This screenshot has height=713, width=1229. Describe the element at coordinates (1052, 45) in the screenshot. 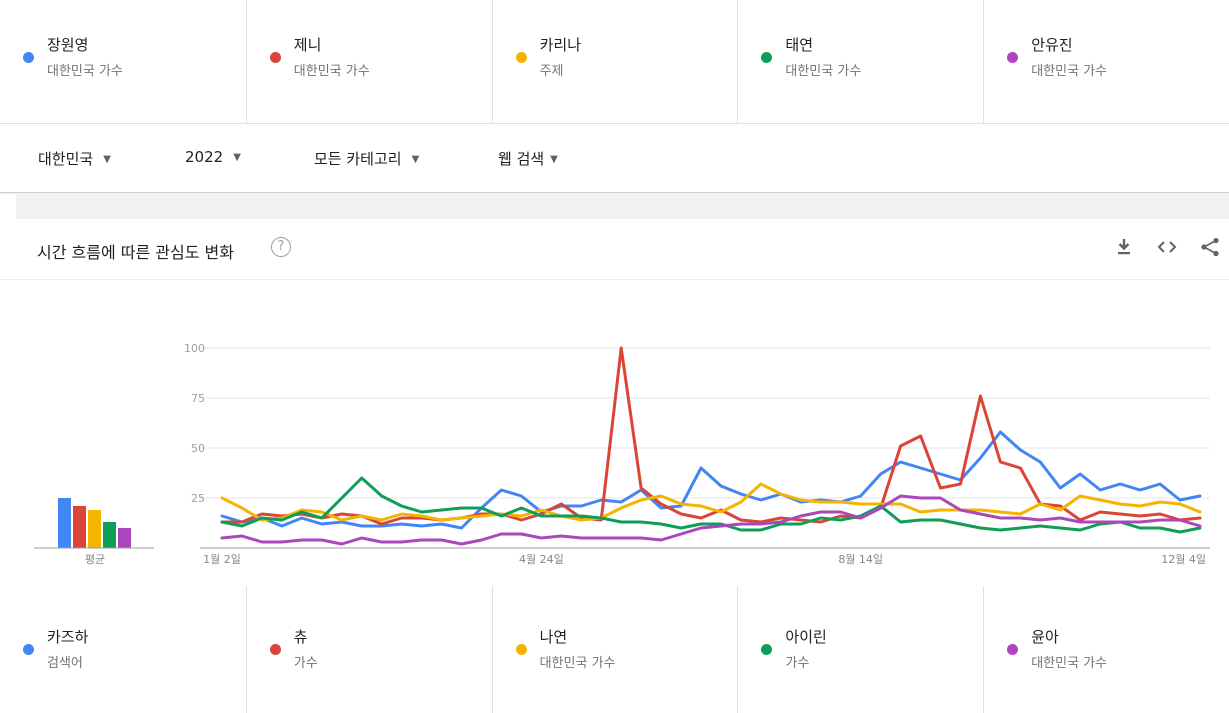

I see `term-name: 안유진` at that location.